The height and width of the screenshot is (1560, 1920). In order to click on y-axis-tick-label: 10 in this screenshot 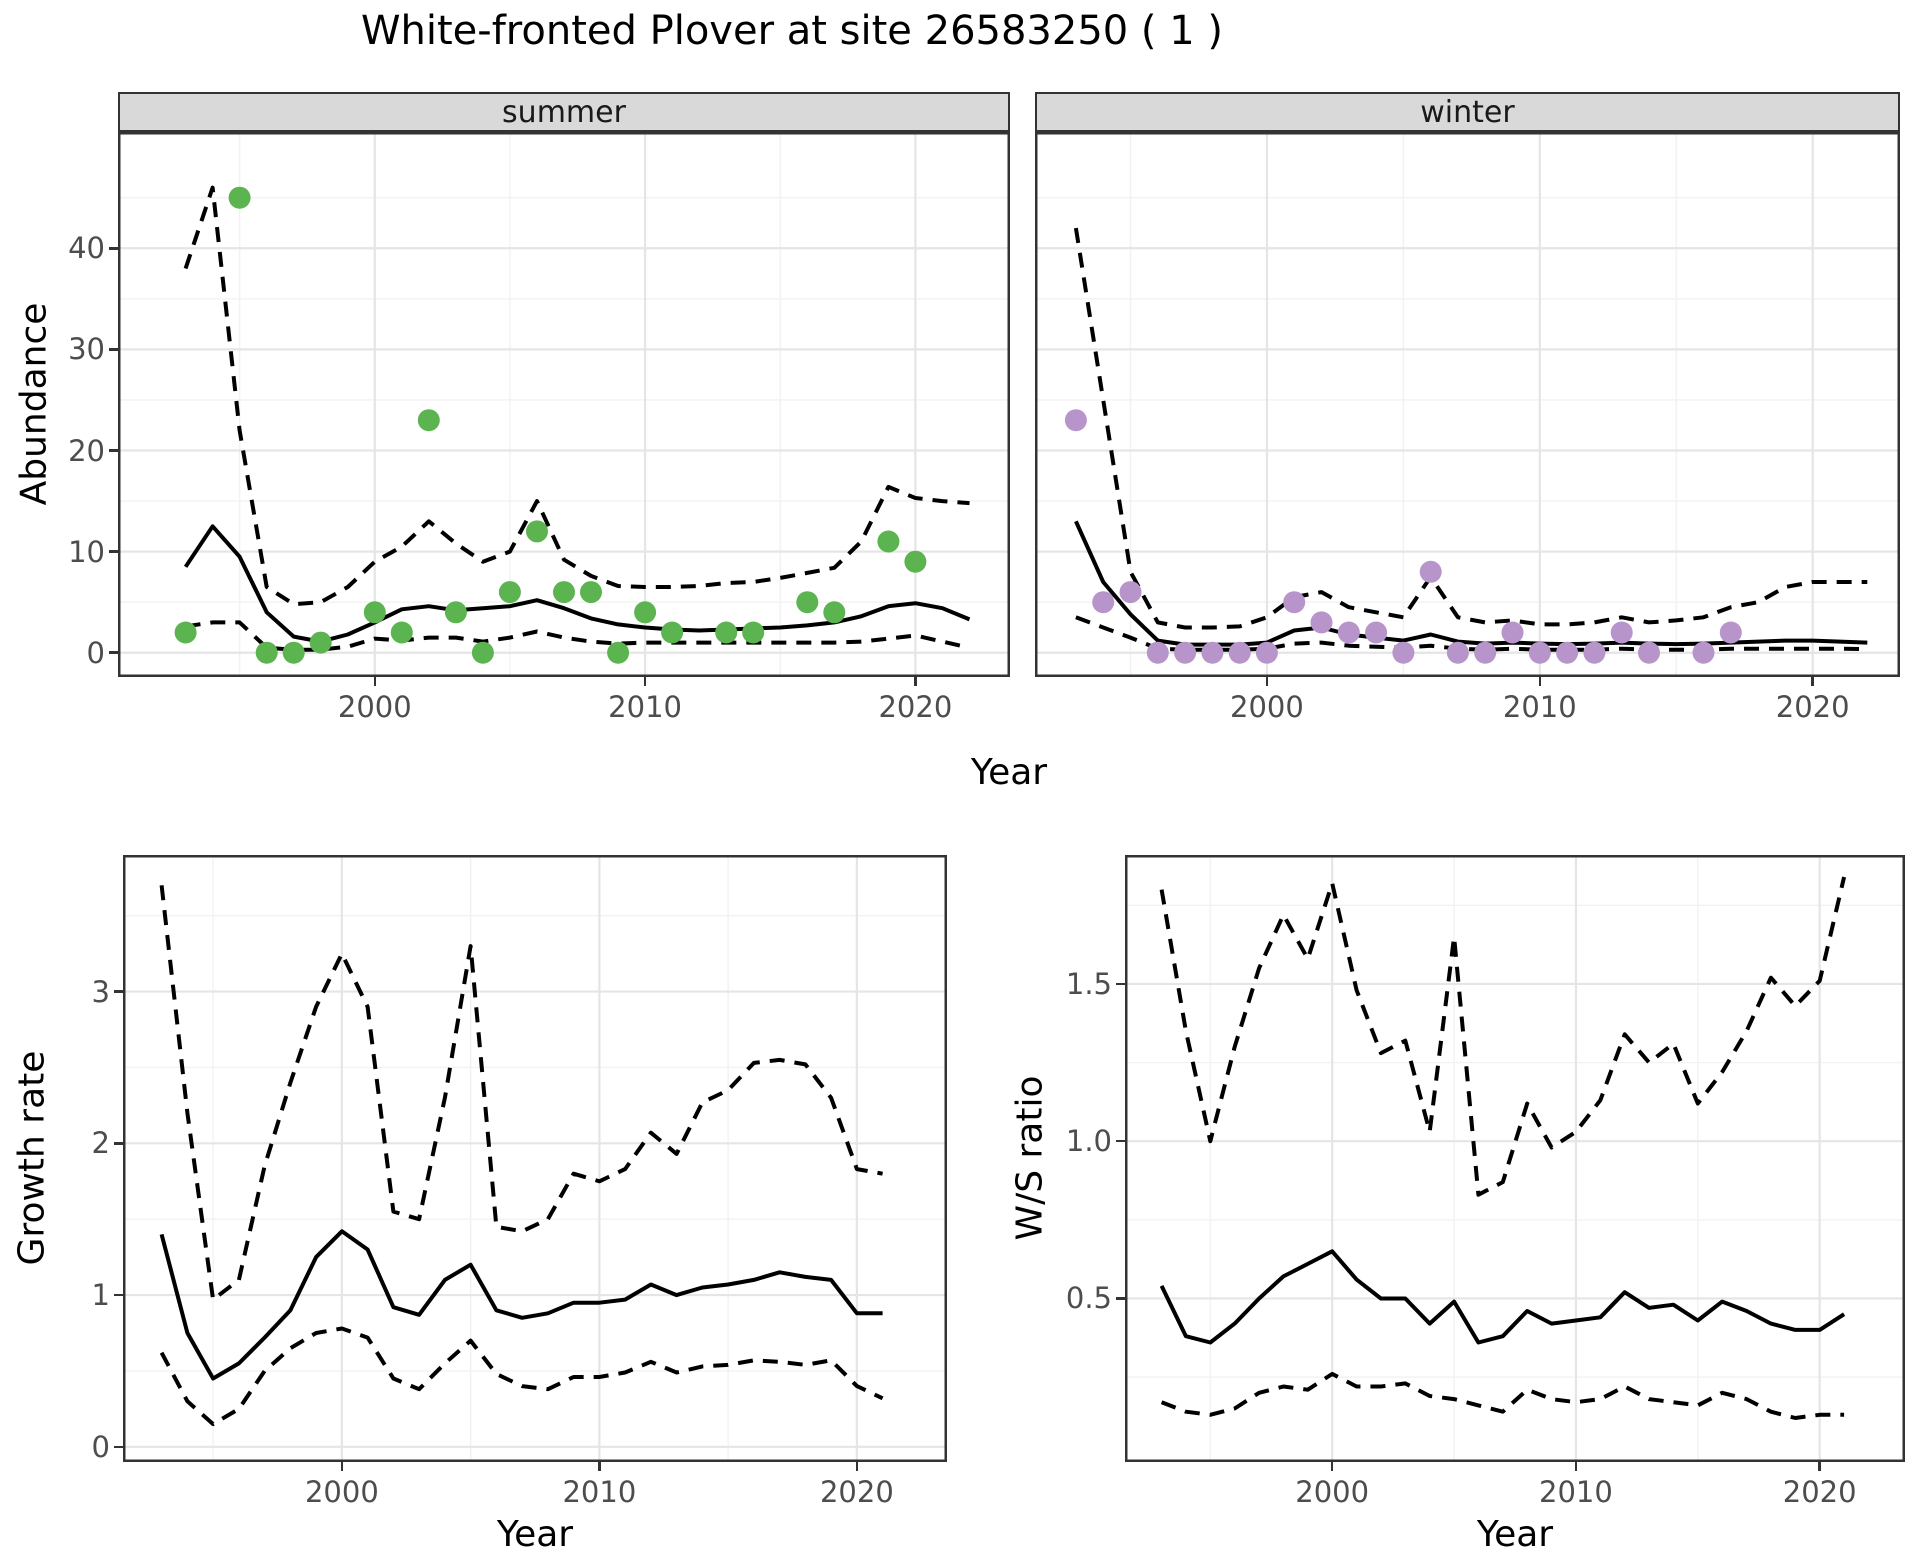, I will do `click(86, 551)`.